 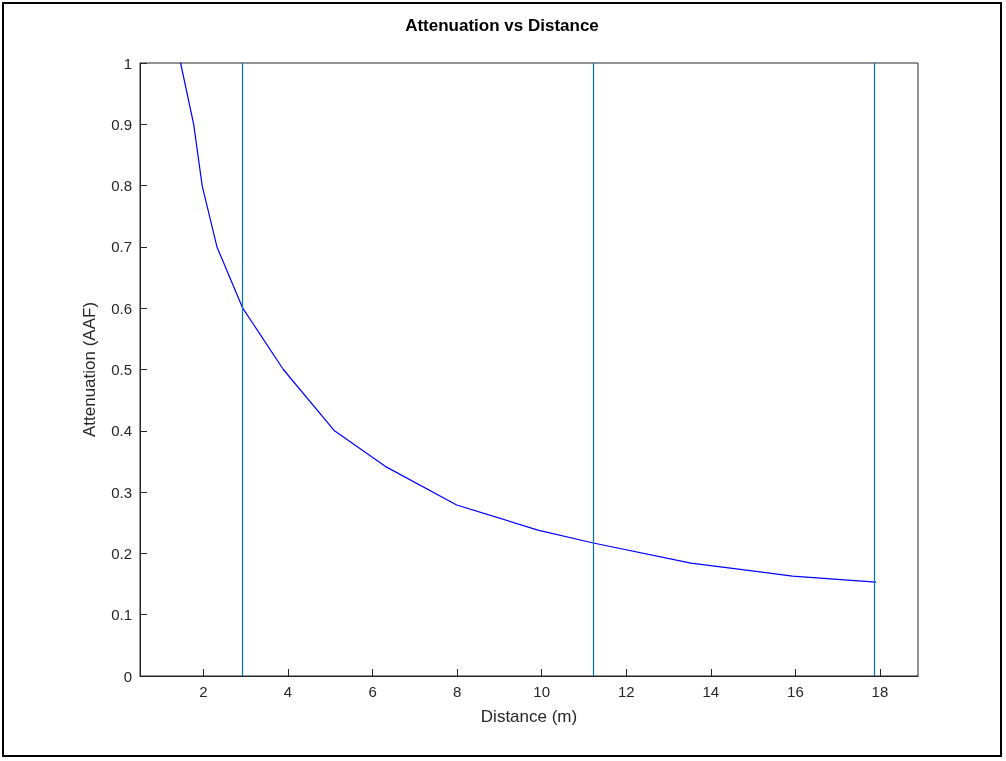 What do you see at coordinates (89, 369) in the screenshot?
I see `y-axis-title: Attenuation (AAF)` at bounding box center [89, 369].